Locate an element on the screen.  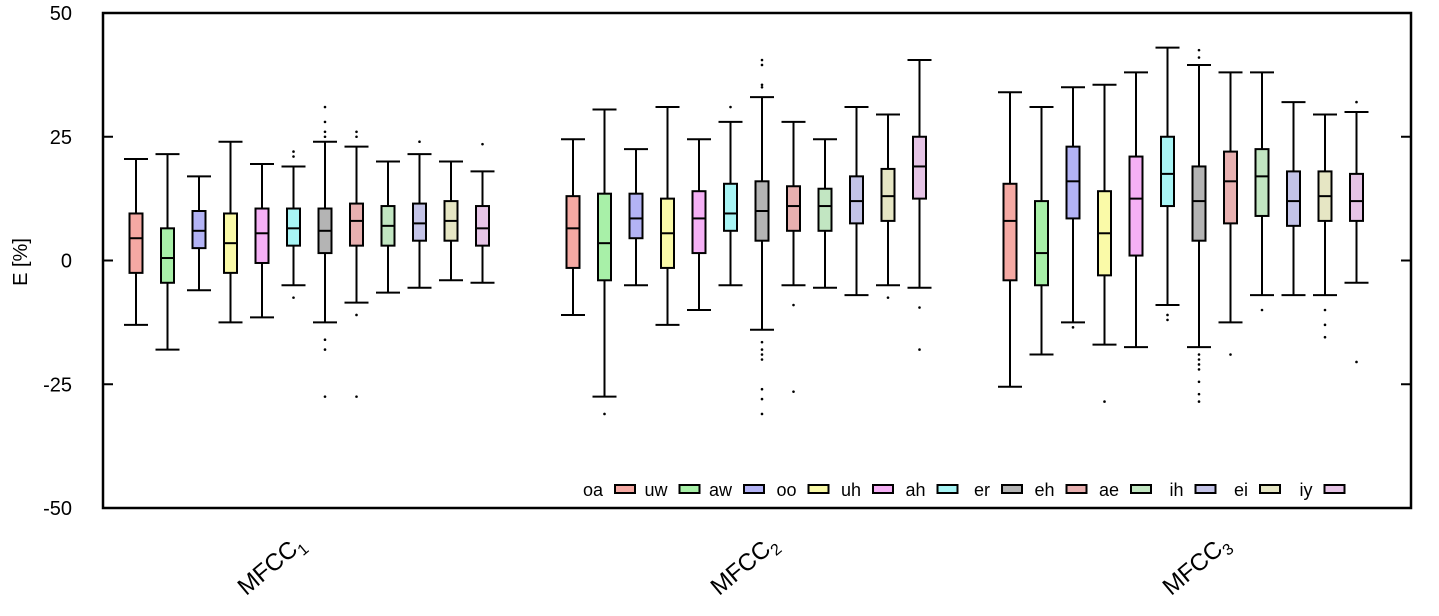
legend-label: eh is located at coordinates (1044, 490).